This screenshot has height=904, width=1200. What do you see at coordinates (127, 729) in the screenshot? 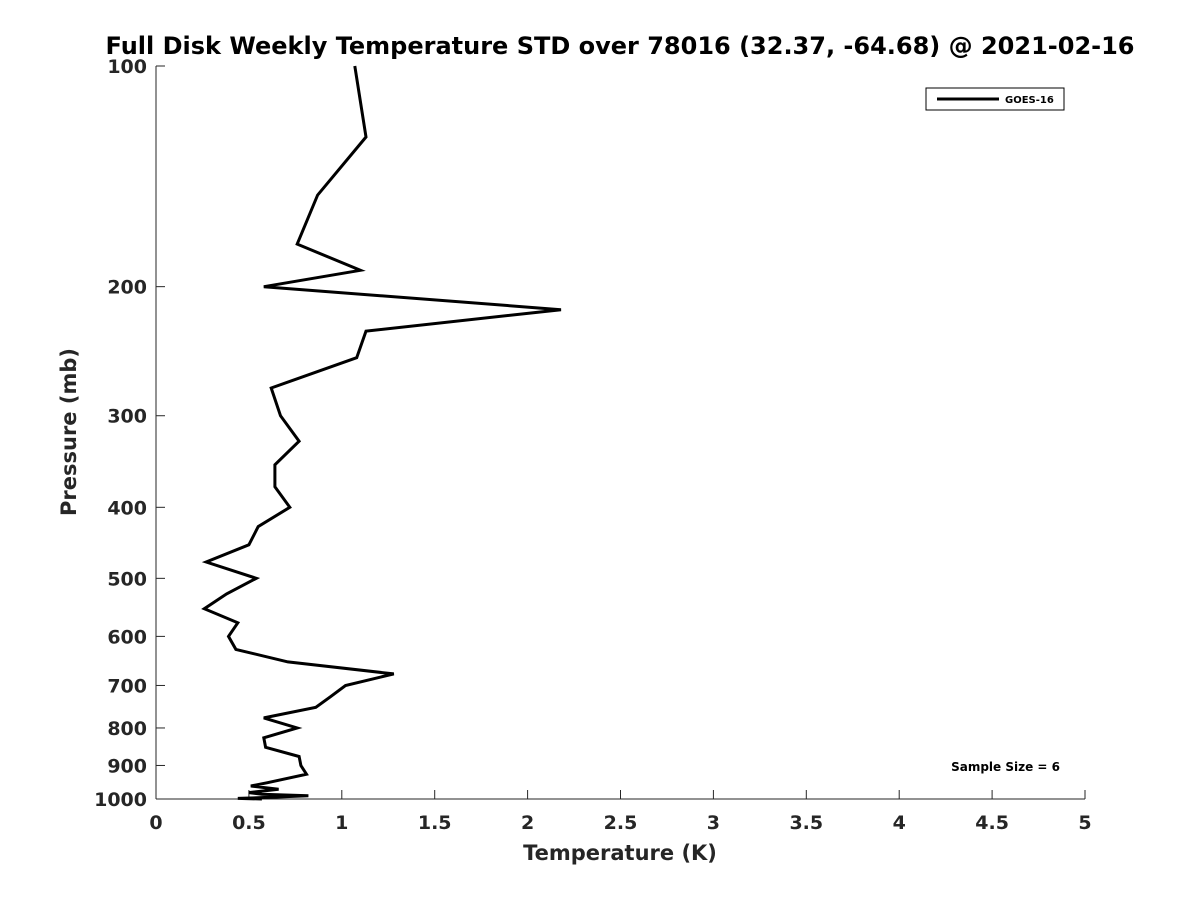
I see `y-tick-label: 800` at bounding box center [127, 729].